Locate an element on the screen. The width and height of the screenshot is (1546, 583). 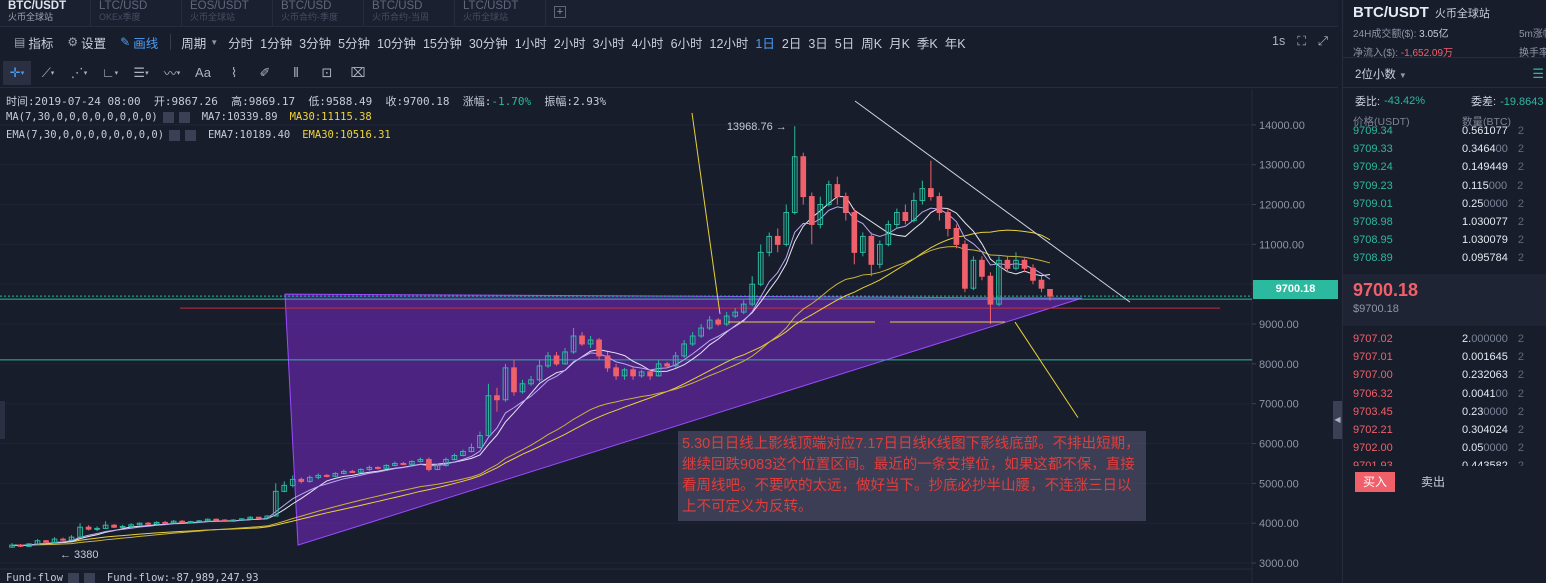
pattern-icon: ⦀ is located at coordinates (296, 72).